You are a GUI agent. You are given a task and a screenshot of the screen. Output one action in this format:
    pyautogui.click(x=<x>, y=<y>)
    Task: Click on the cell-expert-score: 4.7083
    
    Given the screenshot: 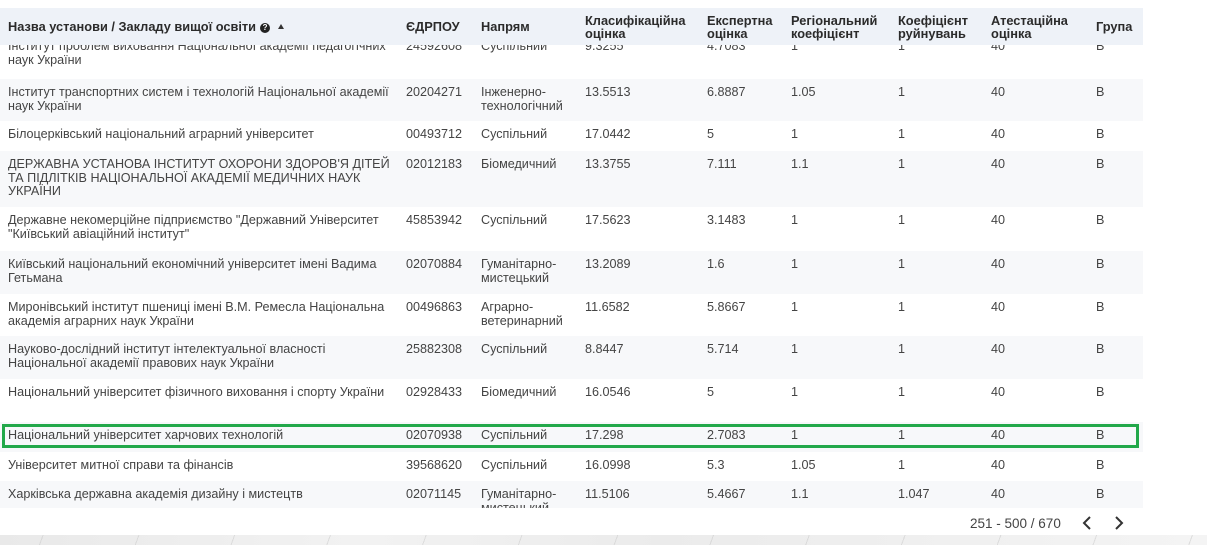 What is the action you would take?
    pyautogui.click(x=741, y=62)
    